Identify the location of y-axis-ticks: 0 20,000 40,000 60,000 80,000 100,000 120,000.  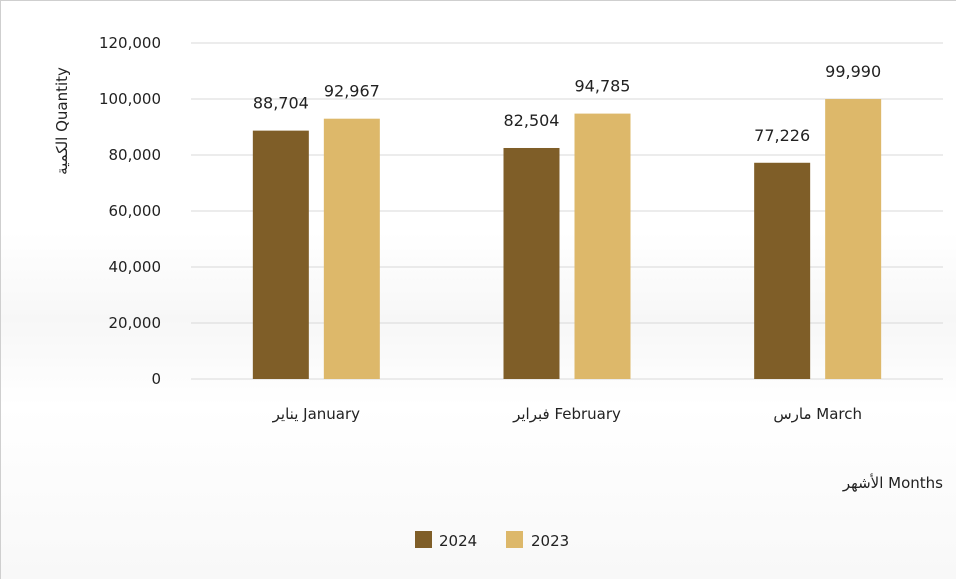
(130, 211).